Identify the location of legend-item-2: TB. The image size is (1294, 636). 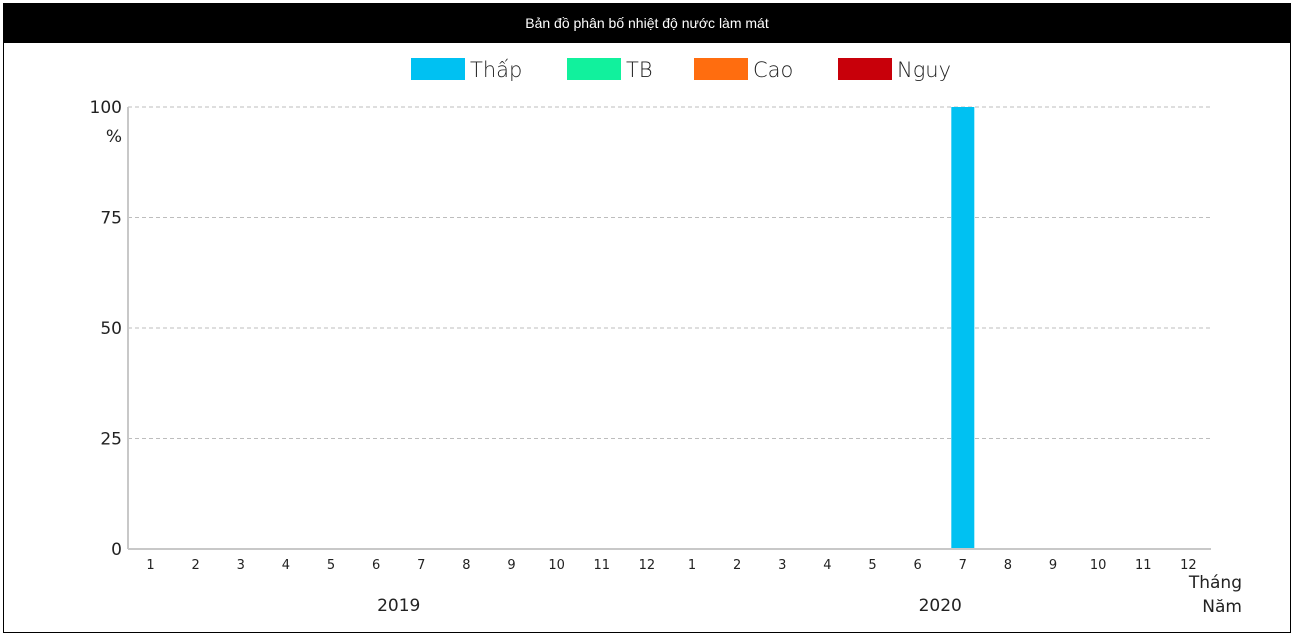
(610, 70).